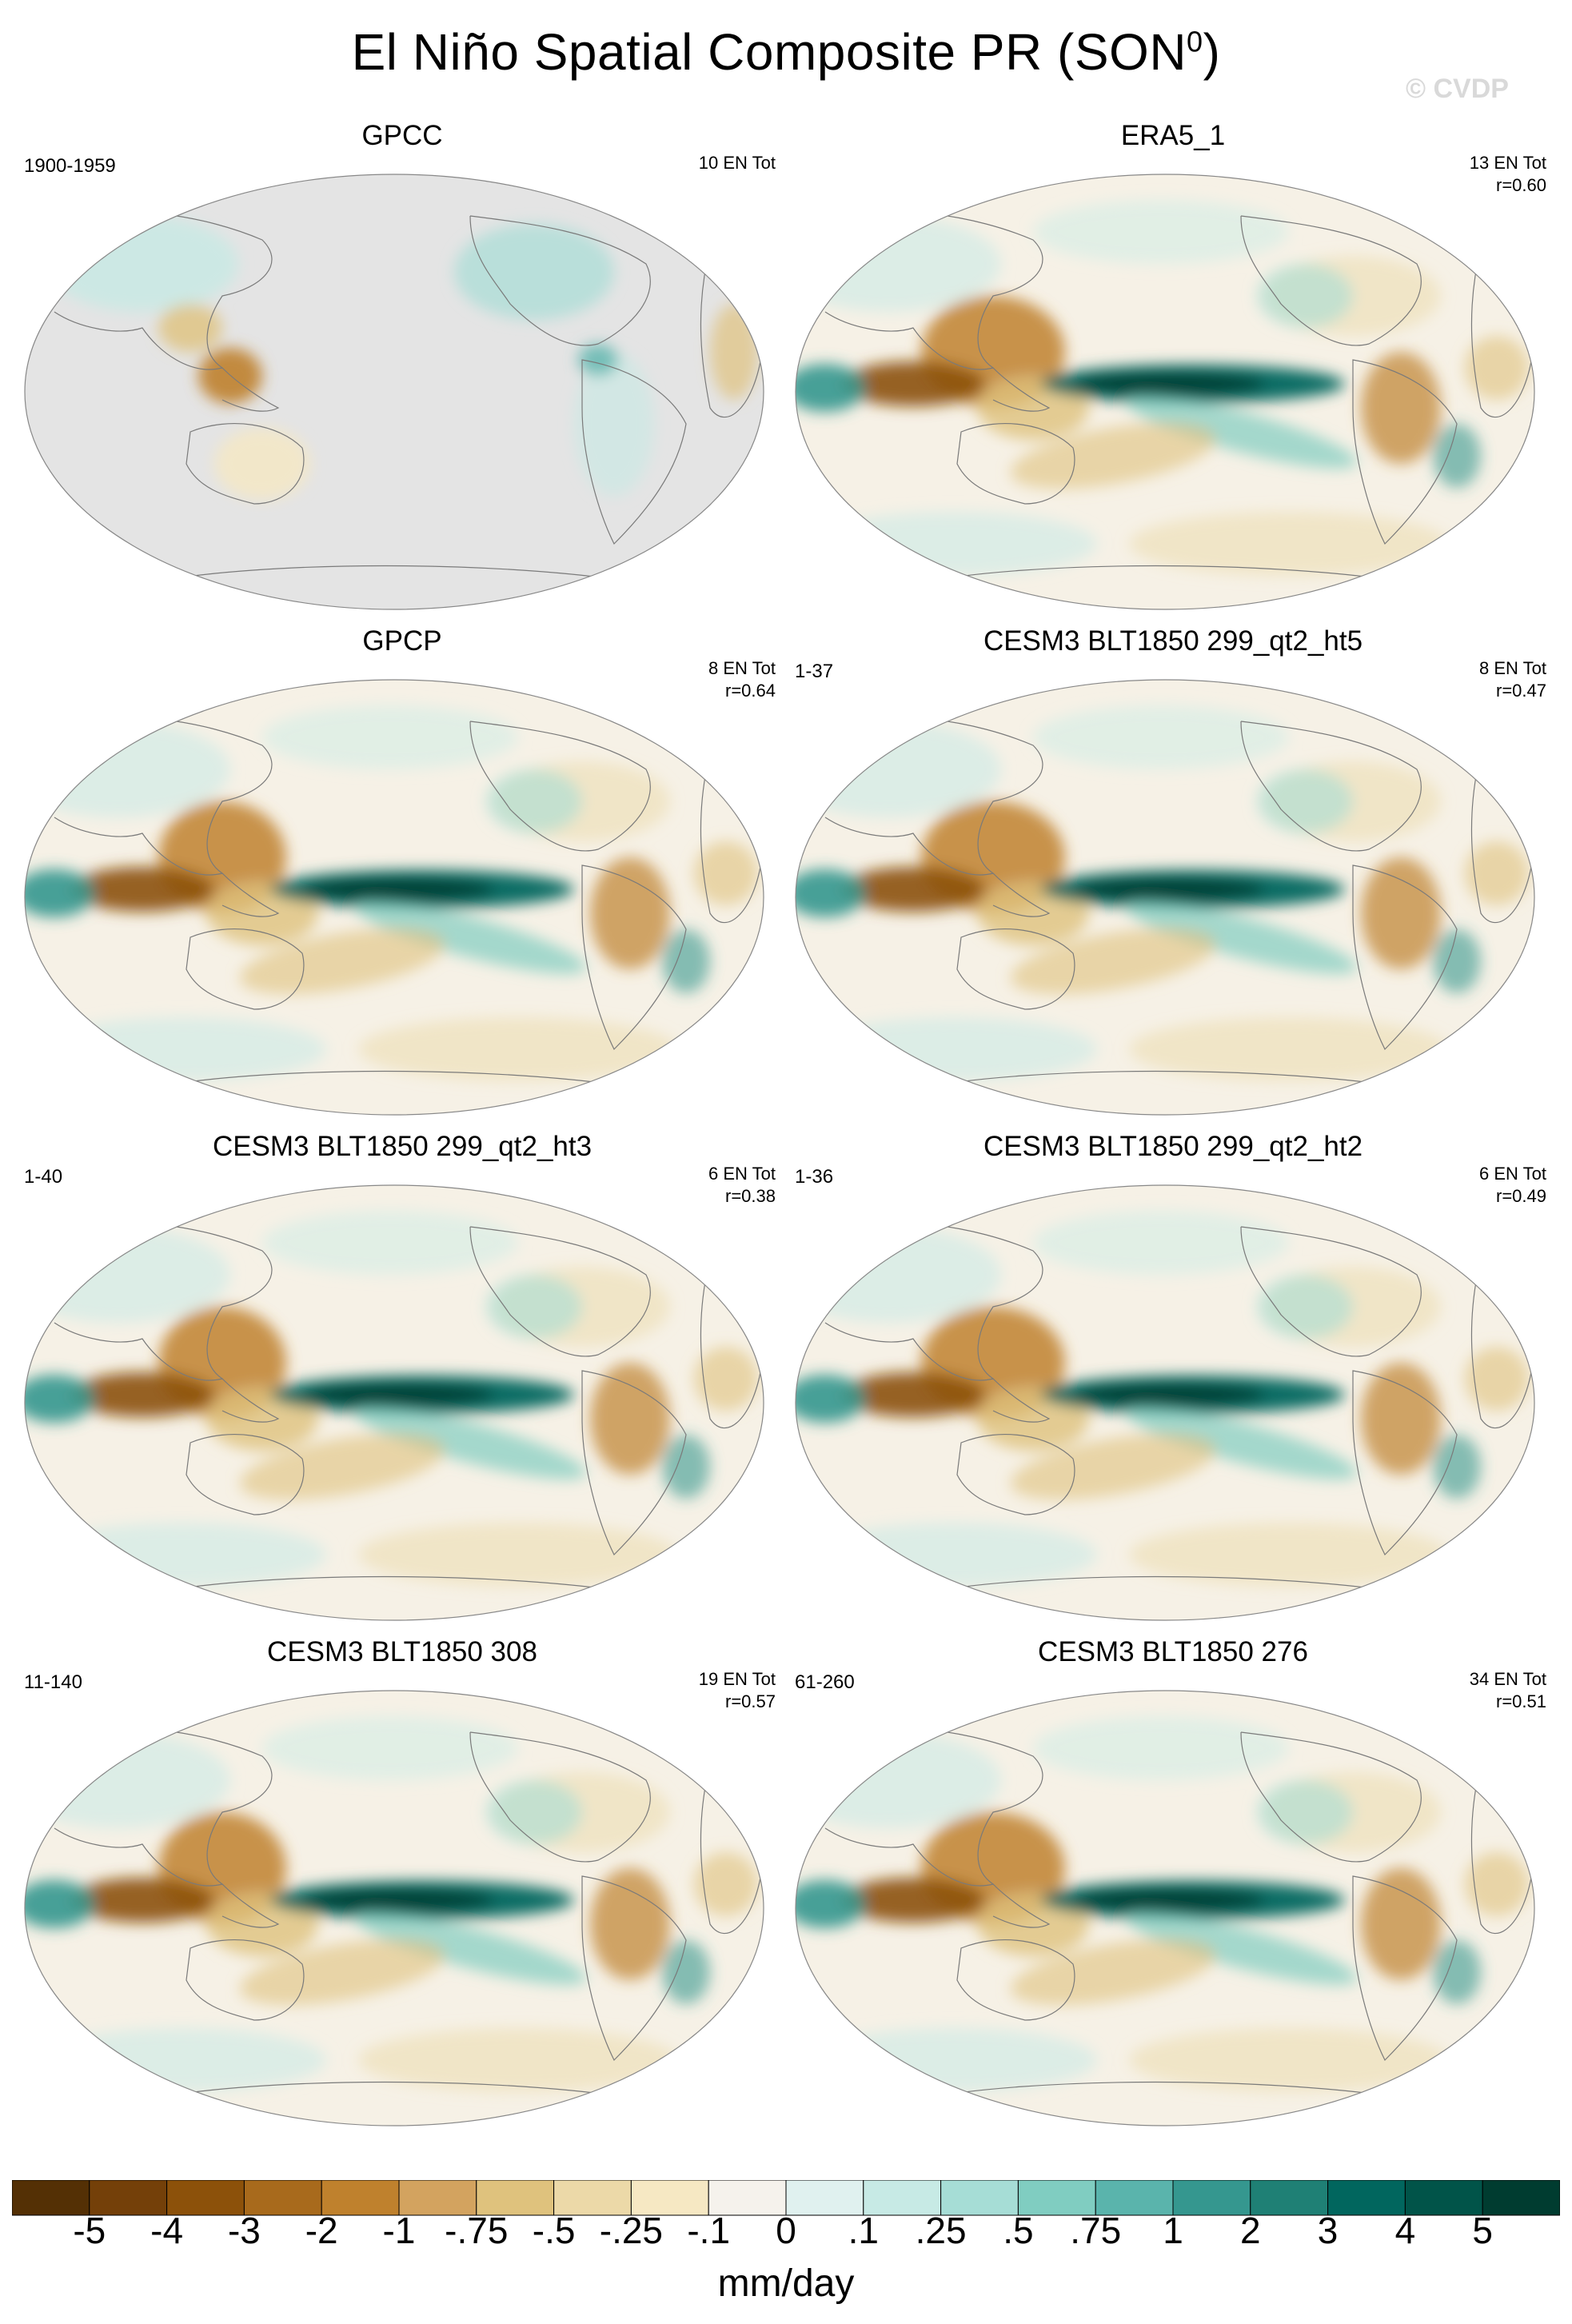 The image size is (1572, 2324). I want to click on figure-title: El Niño Spatial Composite PR (SON0), so click(786, 52).